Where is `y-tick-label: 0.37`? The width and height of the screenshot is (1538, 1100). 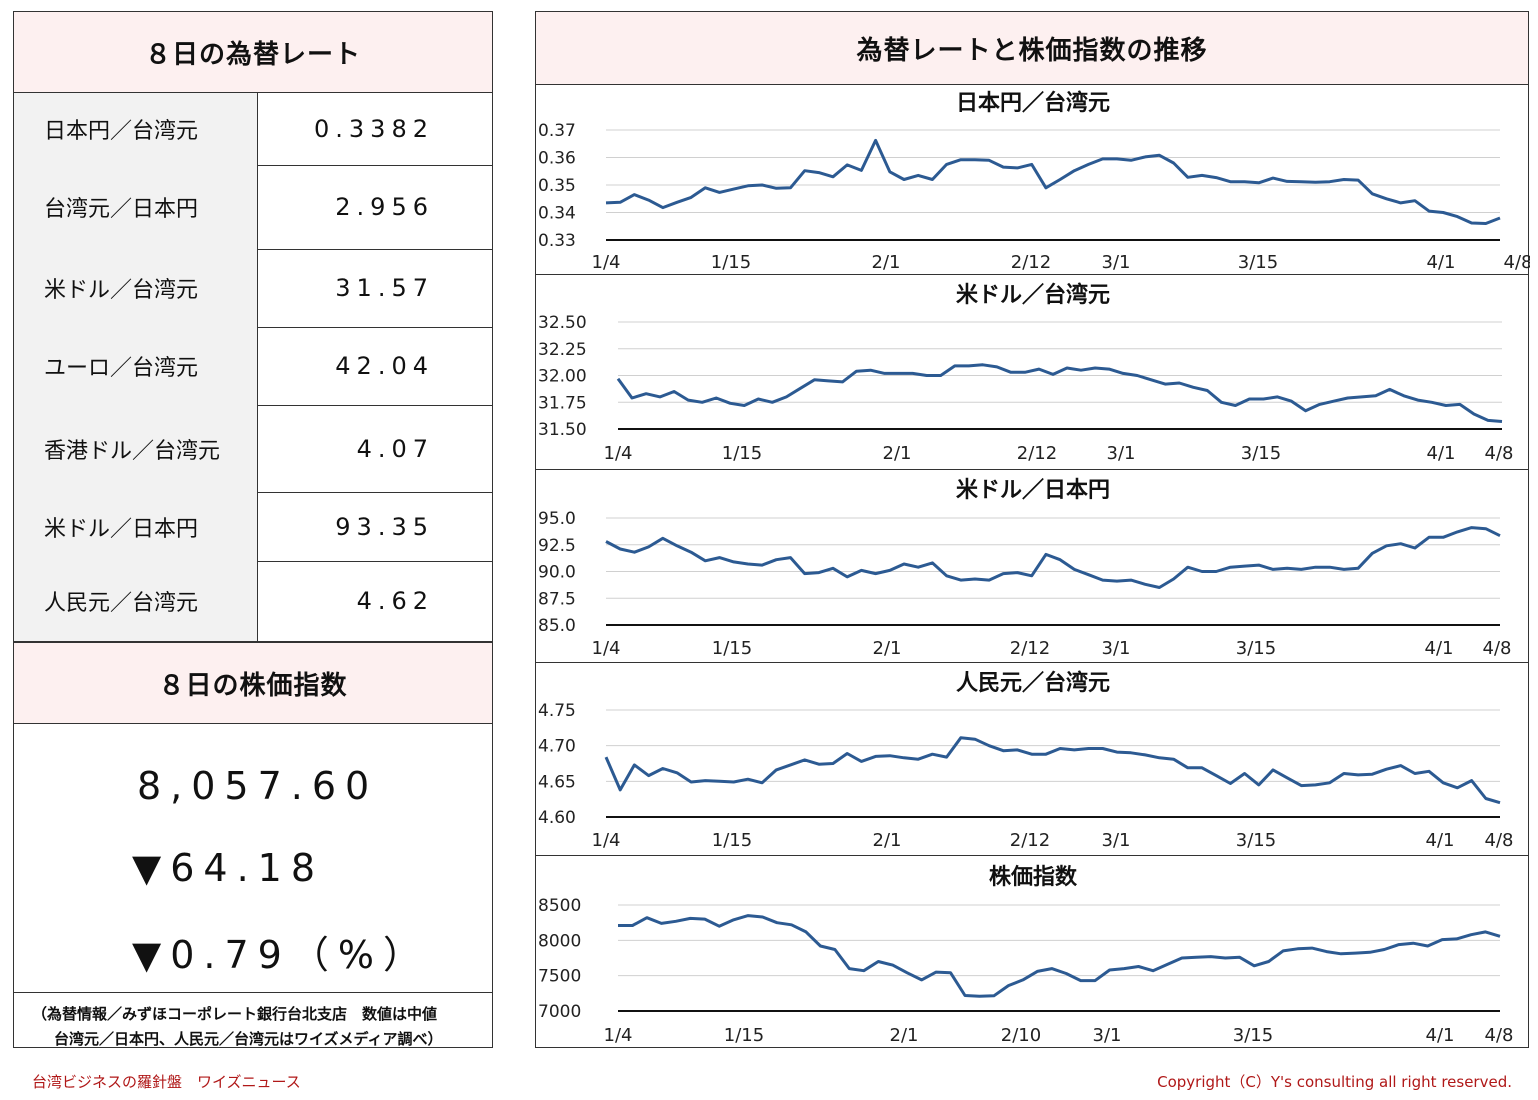
y-tick-label: 0.37 is located at coordinates (557, 131).